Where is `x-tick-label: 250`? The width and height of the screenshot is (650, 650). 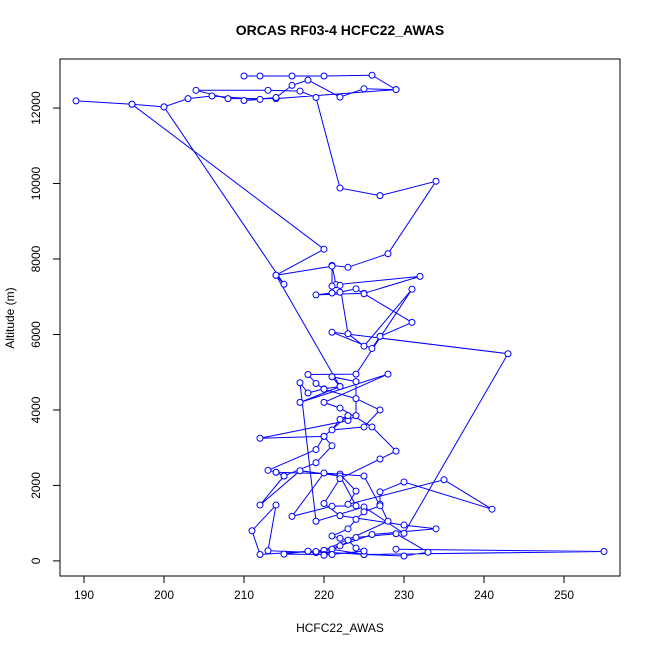
x-tick-label: 250 is located at coordinates (564, 595).